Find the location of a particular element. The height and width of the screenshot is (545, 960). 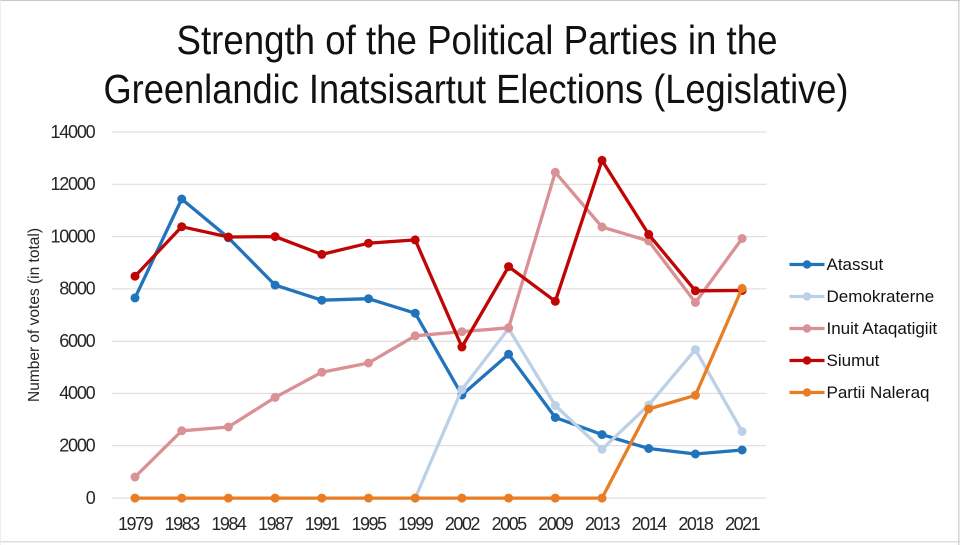

svg-text: Siumut is located at coordinates (853, 360).